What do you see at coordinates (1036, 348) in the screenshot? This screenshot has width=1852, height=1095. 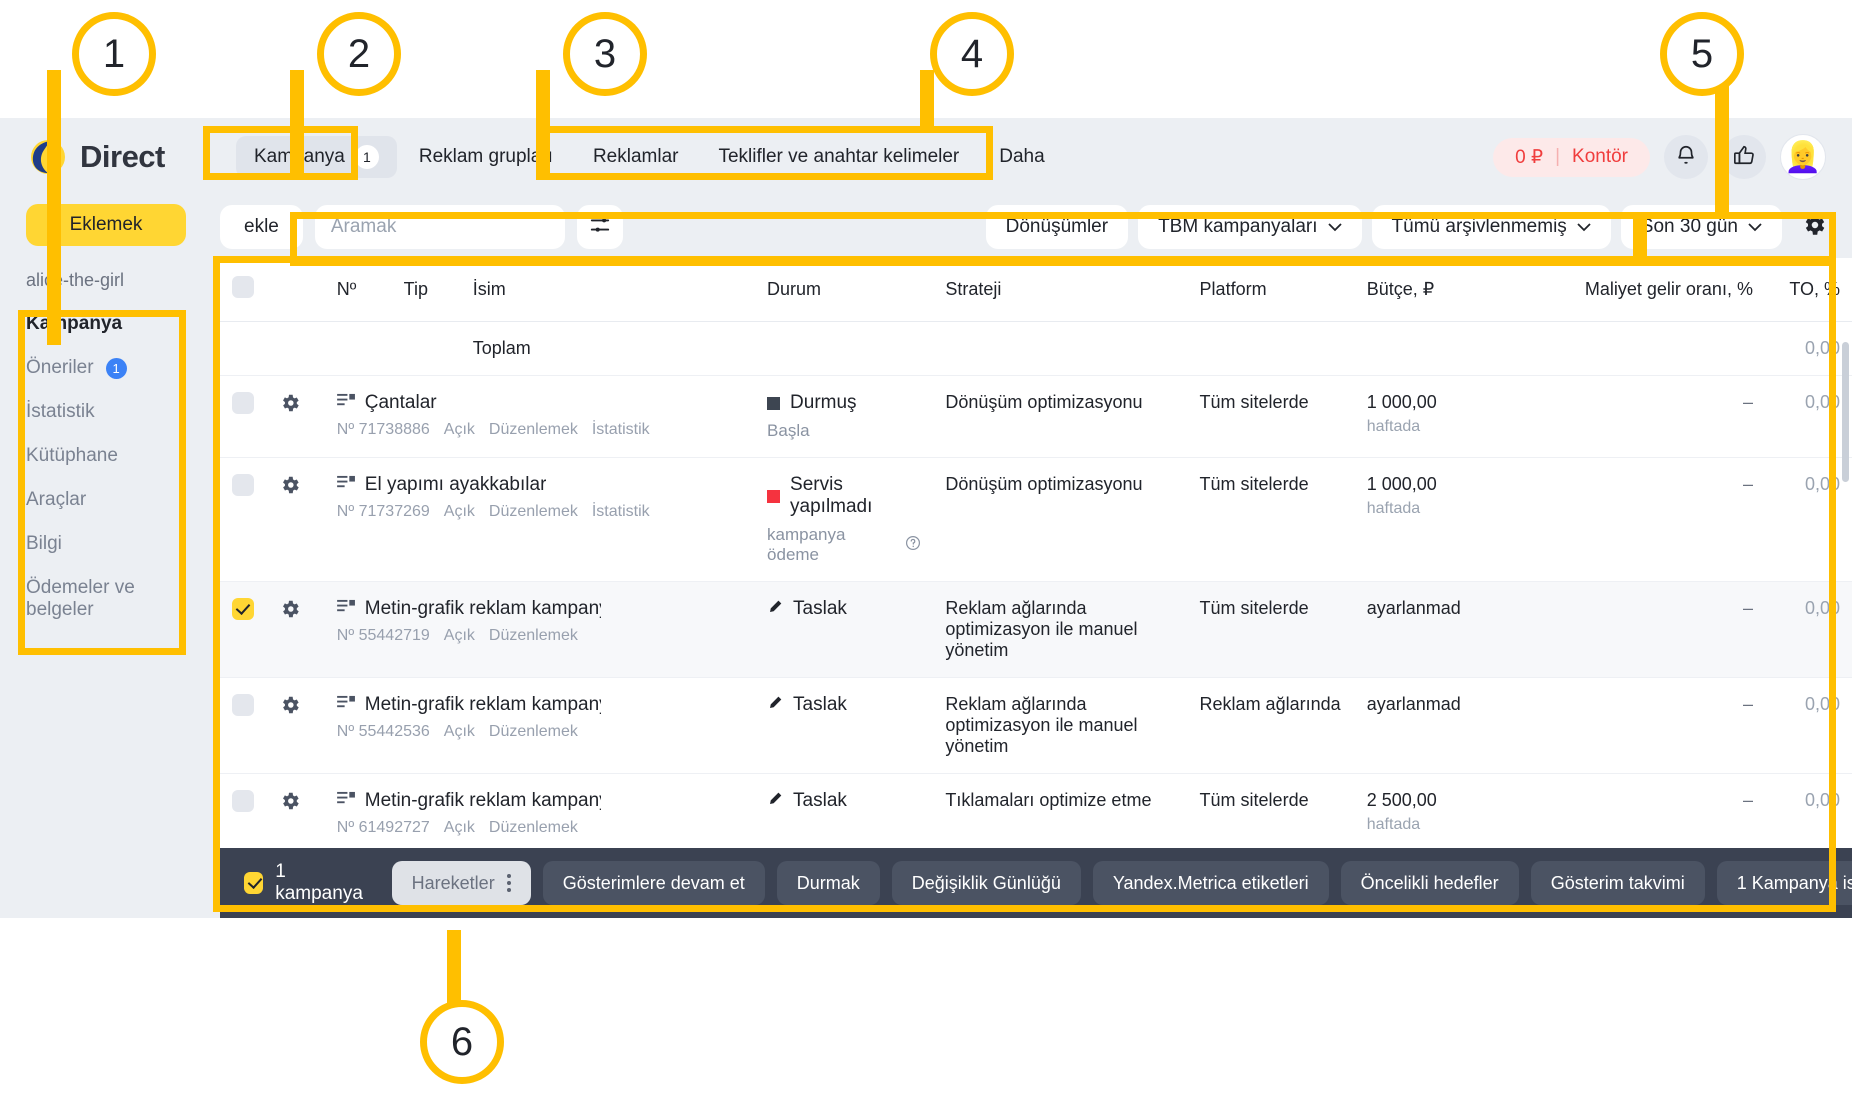 I see `table-total-row: Toplam 0,00` at bounding box center [1036, 348].